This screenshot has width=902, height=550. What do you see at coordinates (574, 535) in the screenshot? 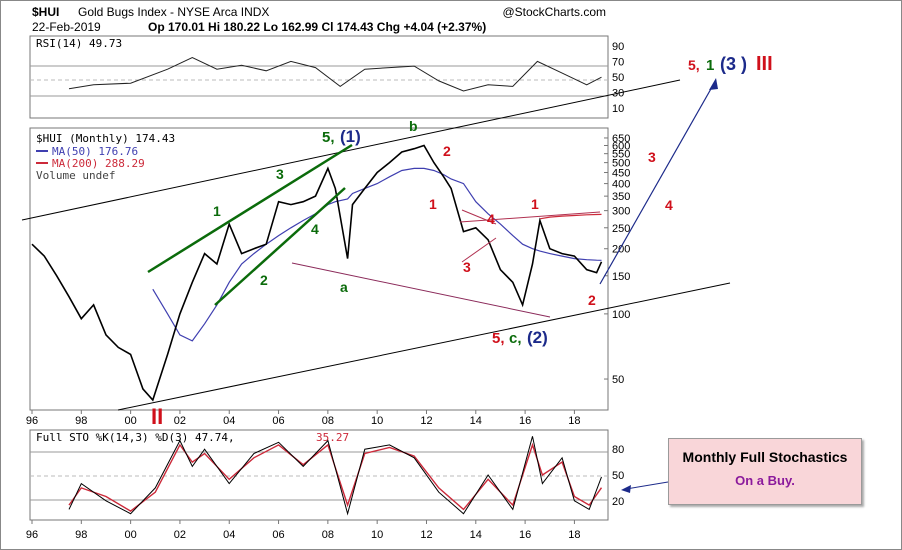
I see `x-tick-label-bottom: 18` at bounding box center [574, 535].